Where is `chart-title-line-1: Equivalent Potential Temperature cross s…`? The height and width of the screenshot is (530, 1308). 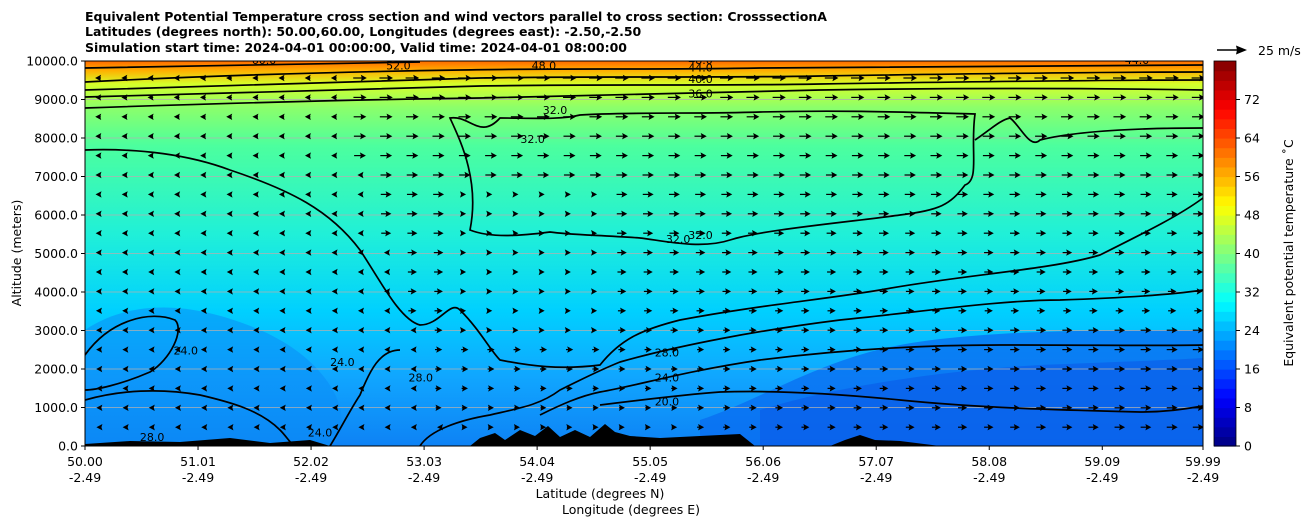
chart-title-line-1: Equivalent Potential Temperature cross s… is located at coordinates (456, 16).